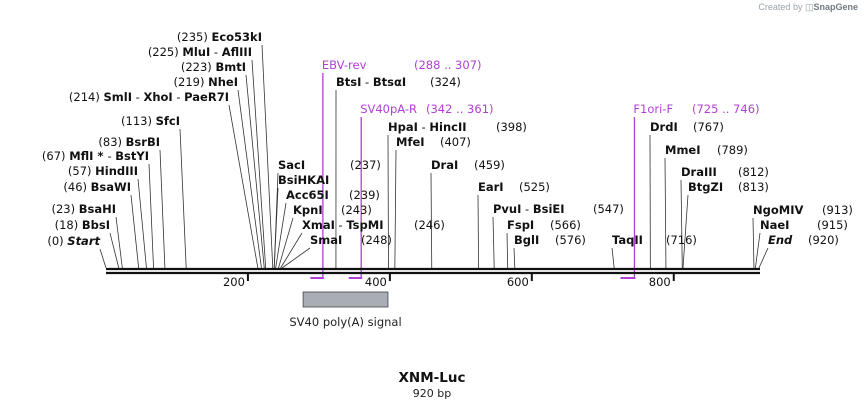 Image resolution: width=866 pixels, height=408 pixels. What do you see at coordinates (333, 195) in the screenshot?
I see `site-label-acc65i: Acc65I (239)` at bounding box center [333, 195].